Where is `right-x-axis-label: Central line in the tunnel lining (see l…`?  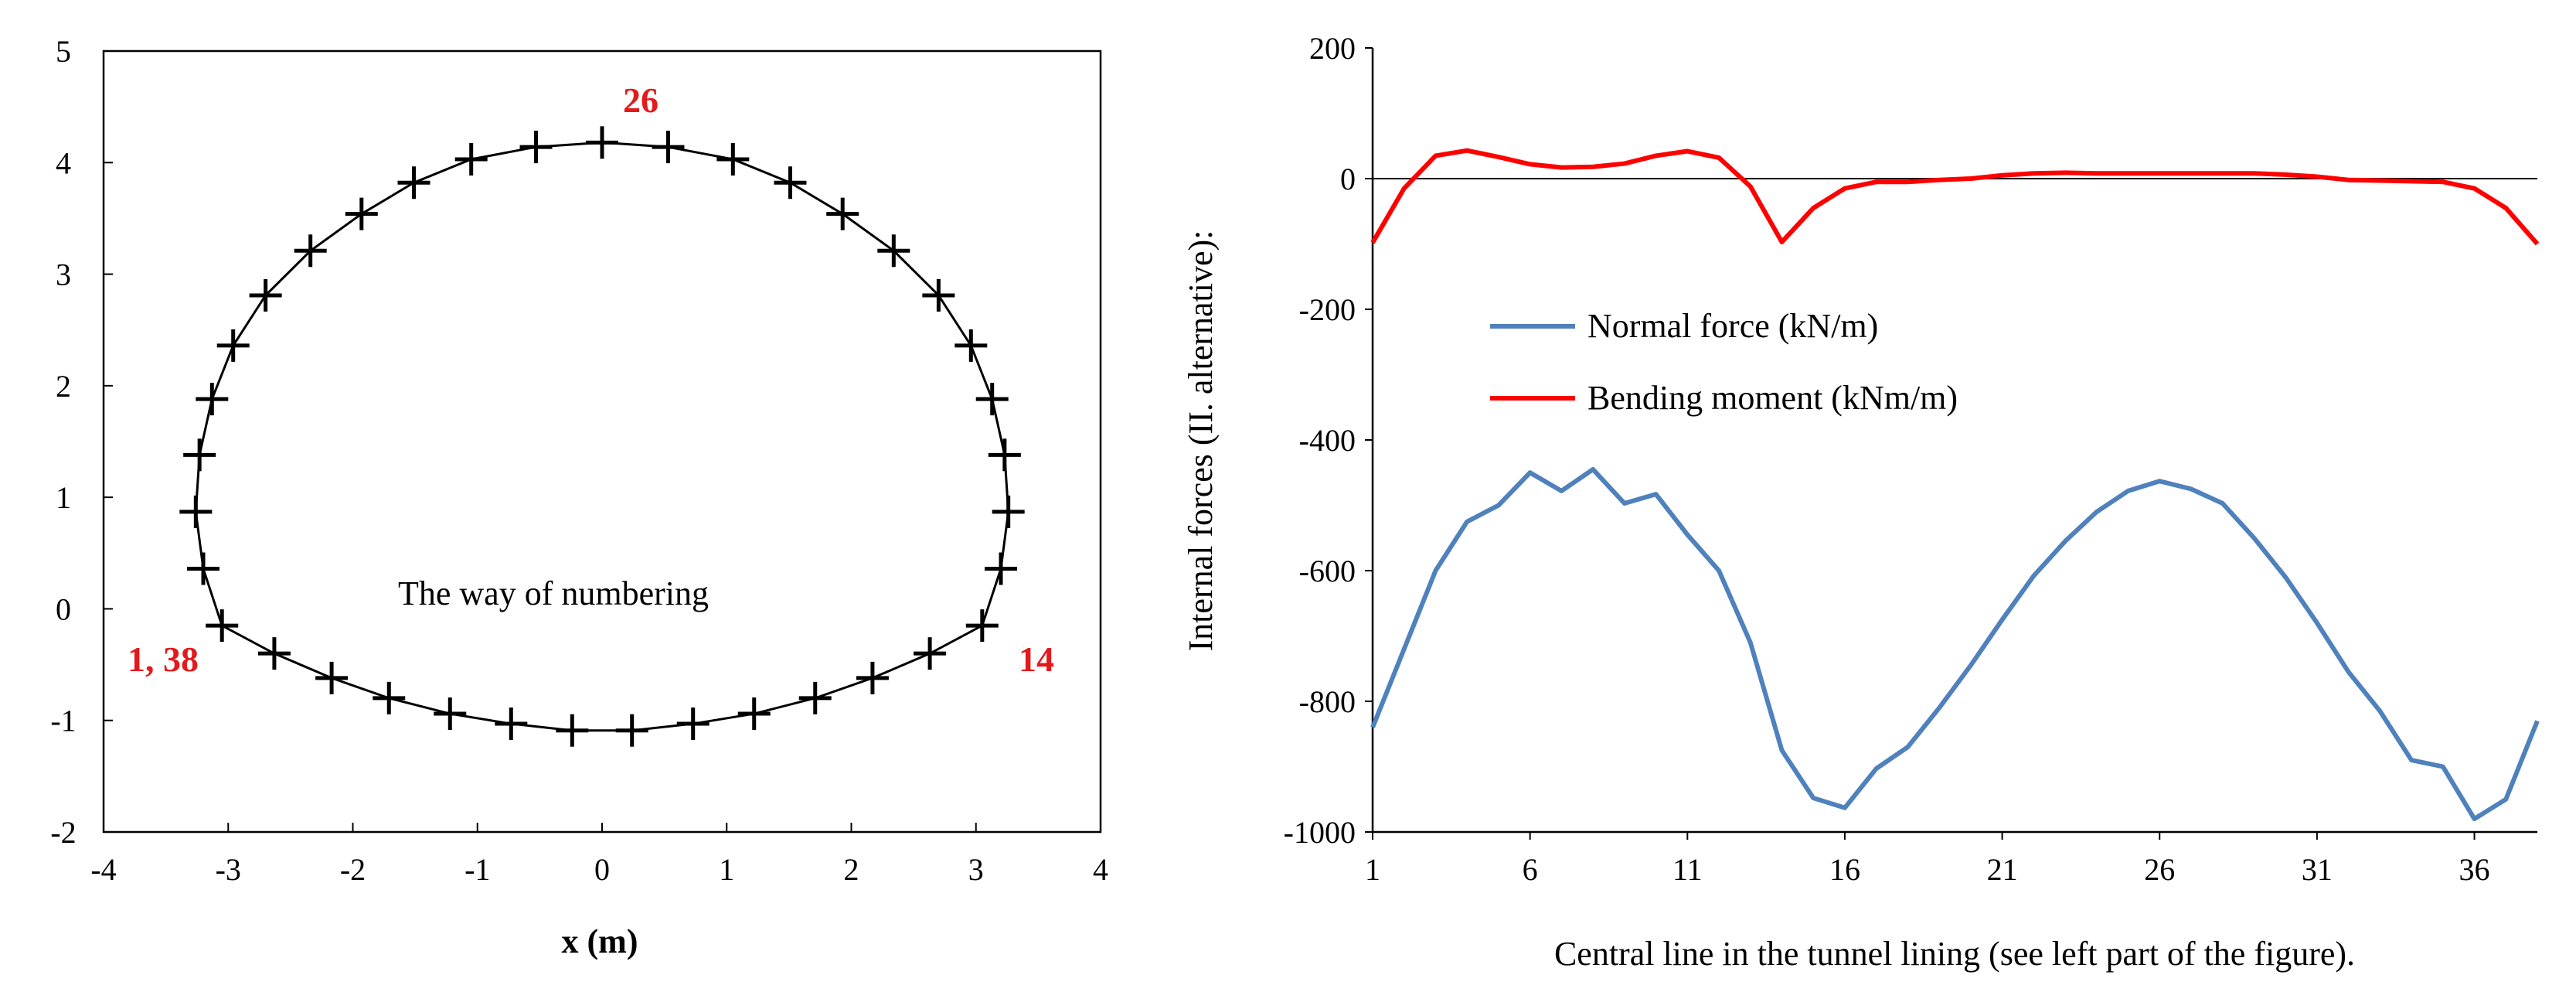
right-x-axis-label: Central line in the tunnel lining (see l… is located at coordinates (1954, 954).